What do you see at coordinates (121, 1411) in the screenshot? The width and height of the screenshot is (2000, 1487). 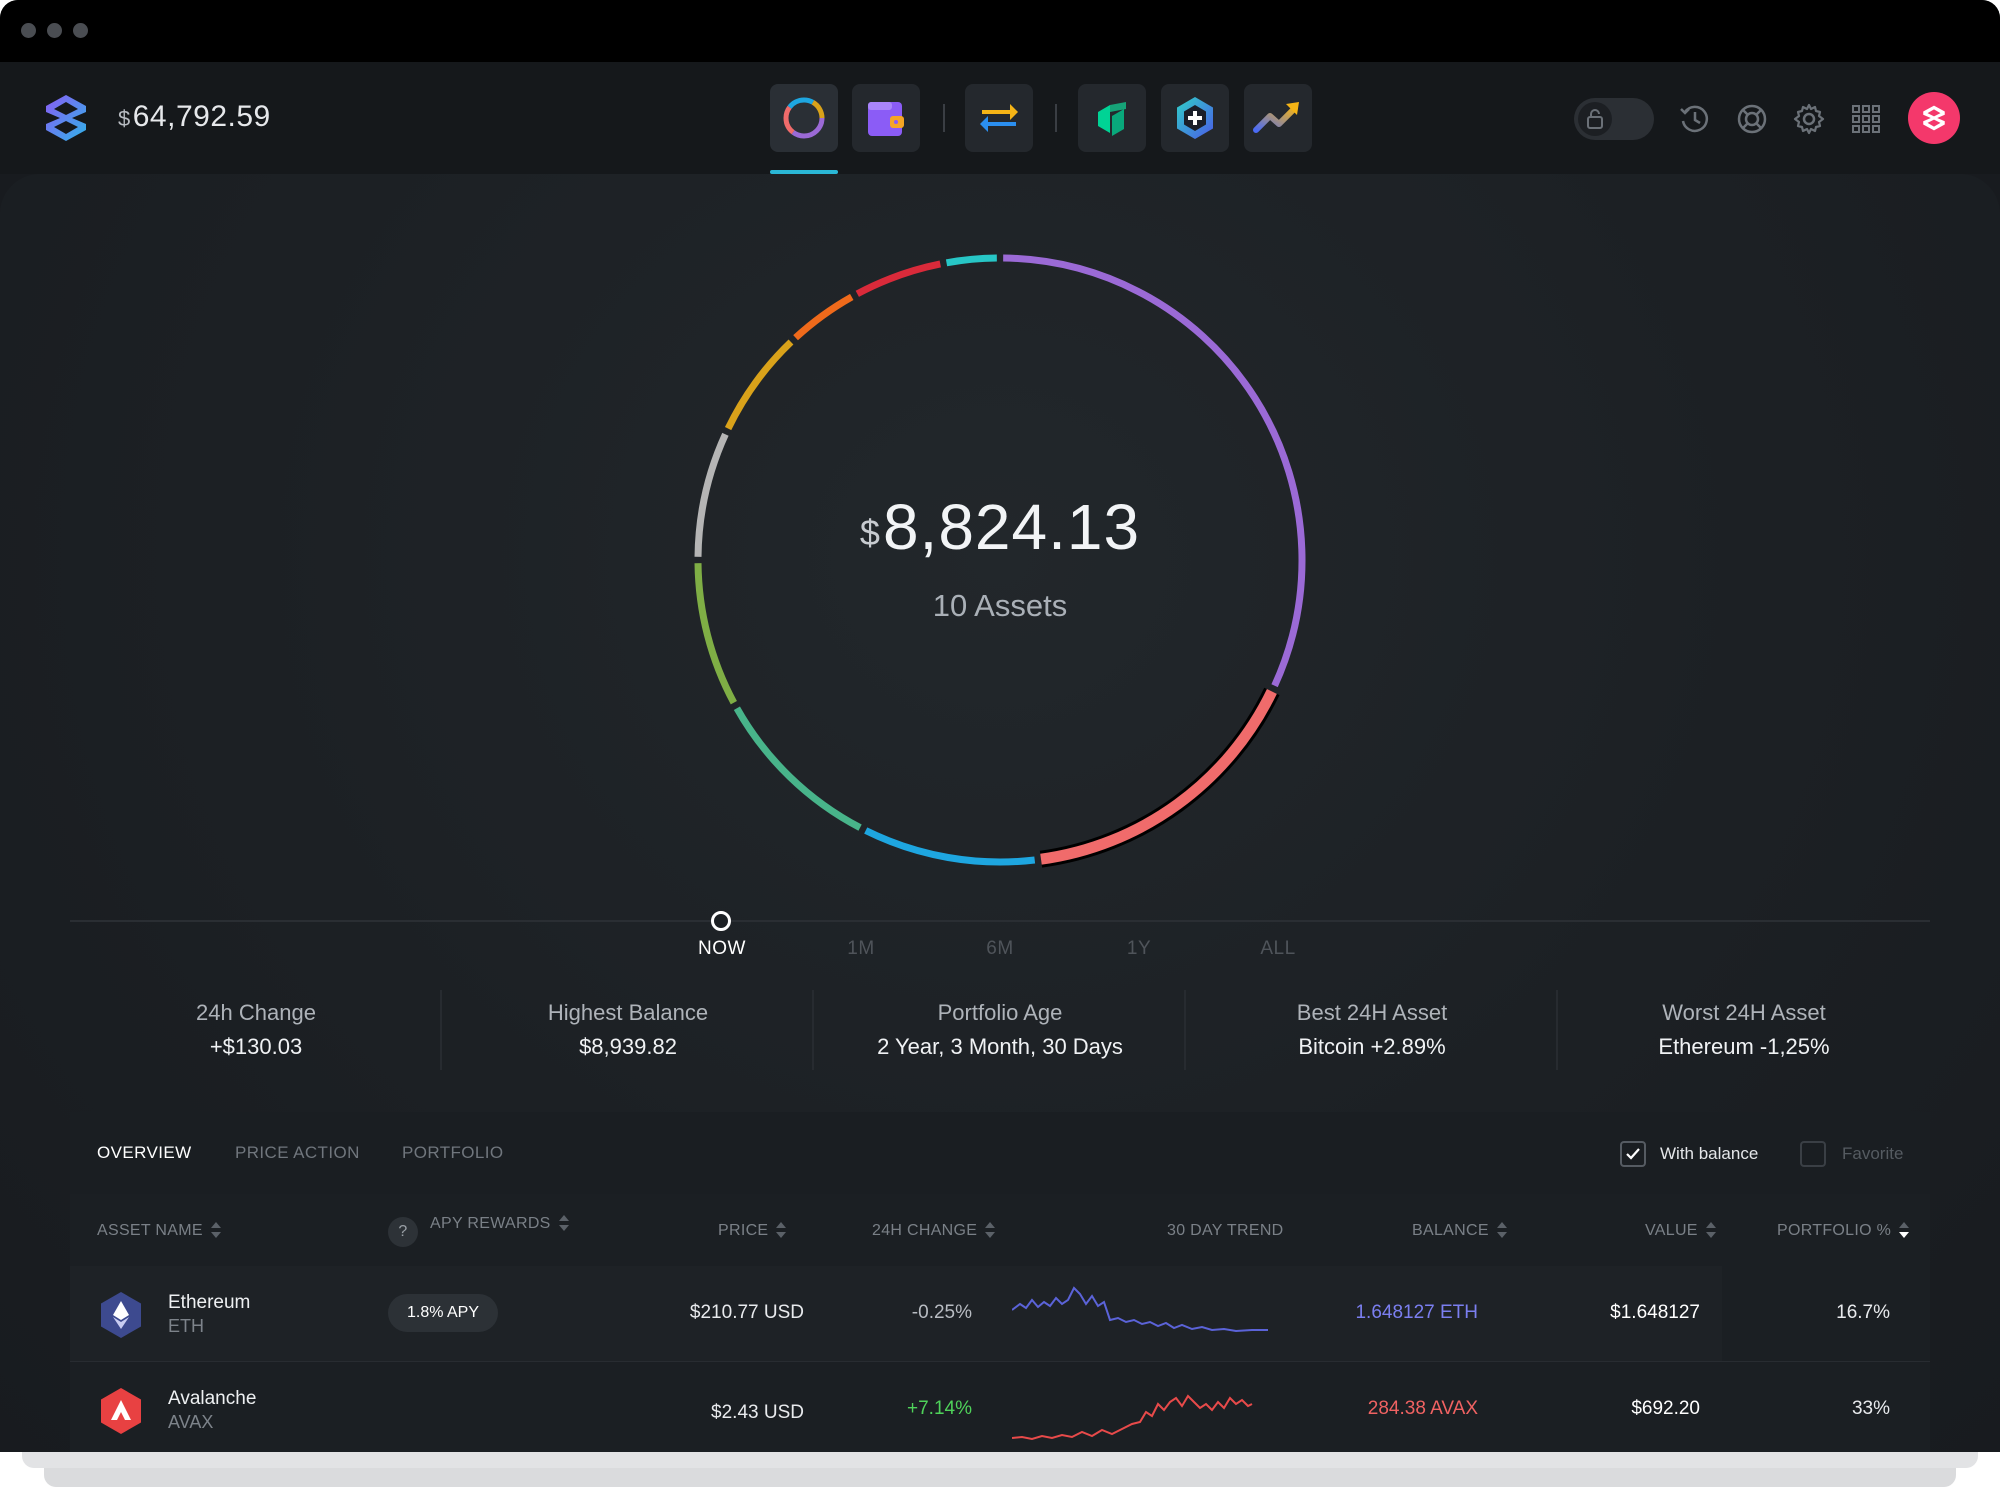 I see `avalanche-icon` at bounding box center [121, 1411].